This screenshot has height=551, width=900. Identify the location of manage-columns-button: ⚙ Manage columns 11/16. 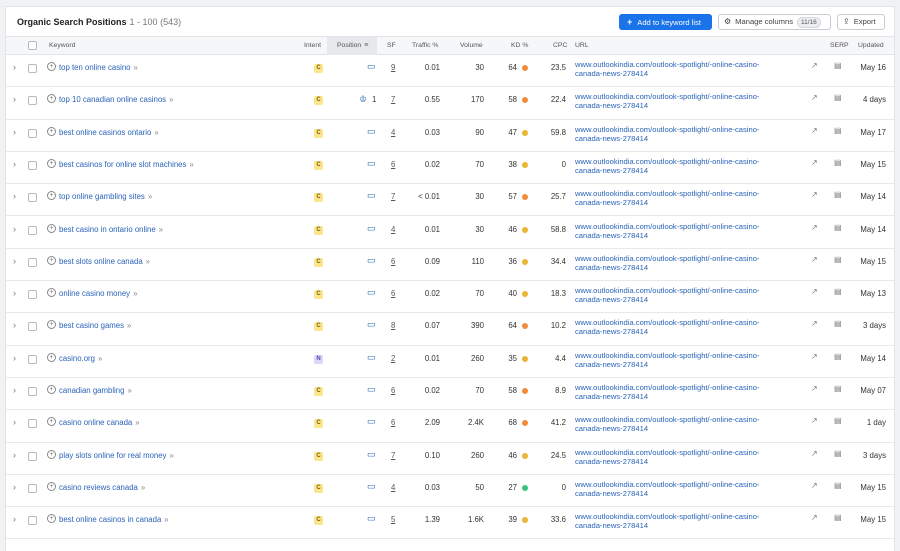
(774, 22).